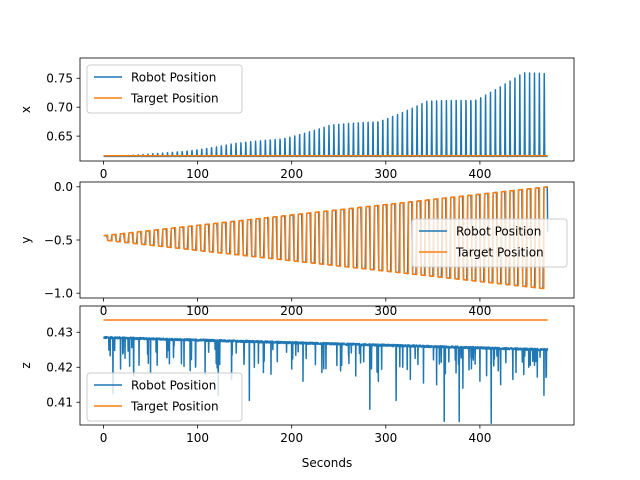  I want to click on y-axis-label: y, so click(26, 239).